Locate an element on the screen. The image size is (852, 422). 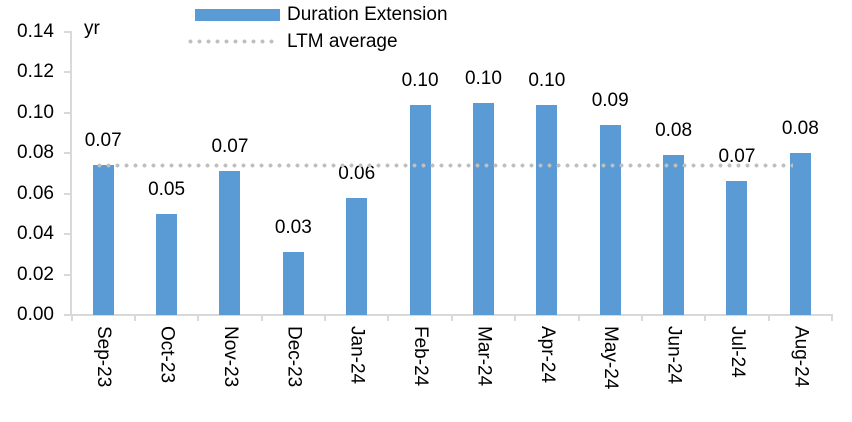
legend-label-ltm-average: LTM average is located at coordinates (342, 41).